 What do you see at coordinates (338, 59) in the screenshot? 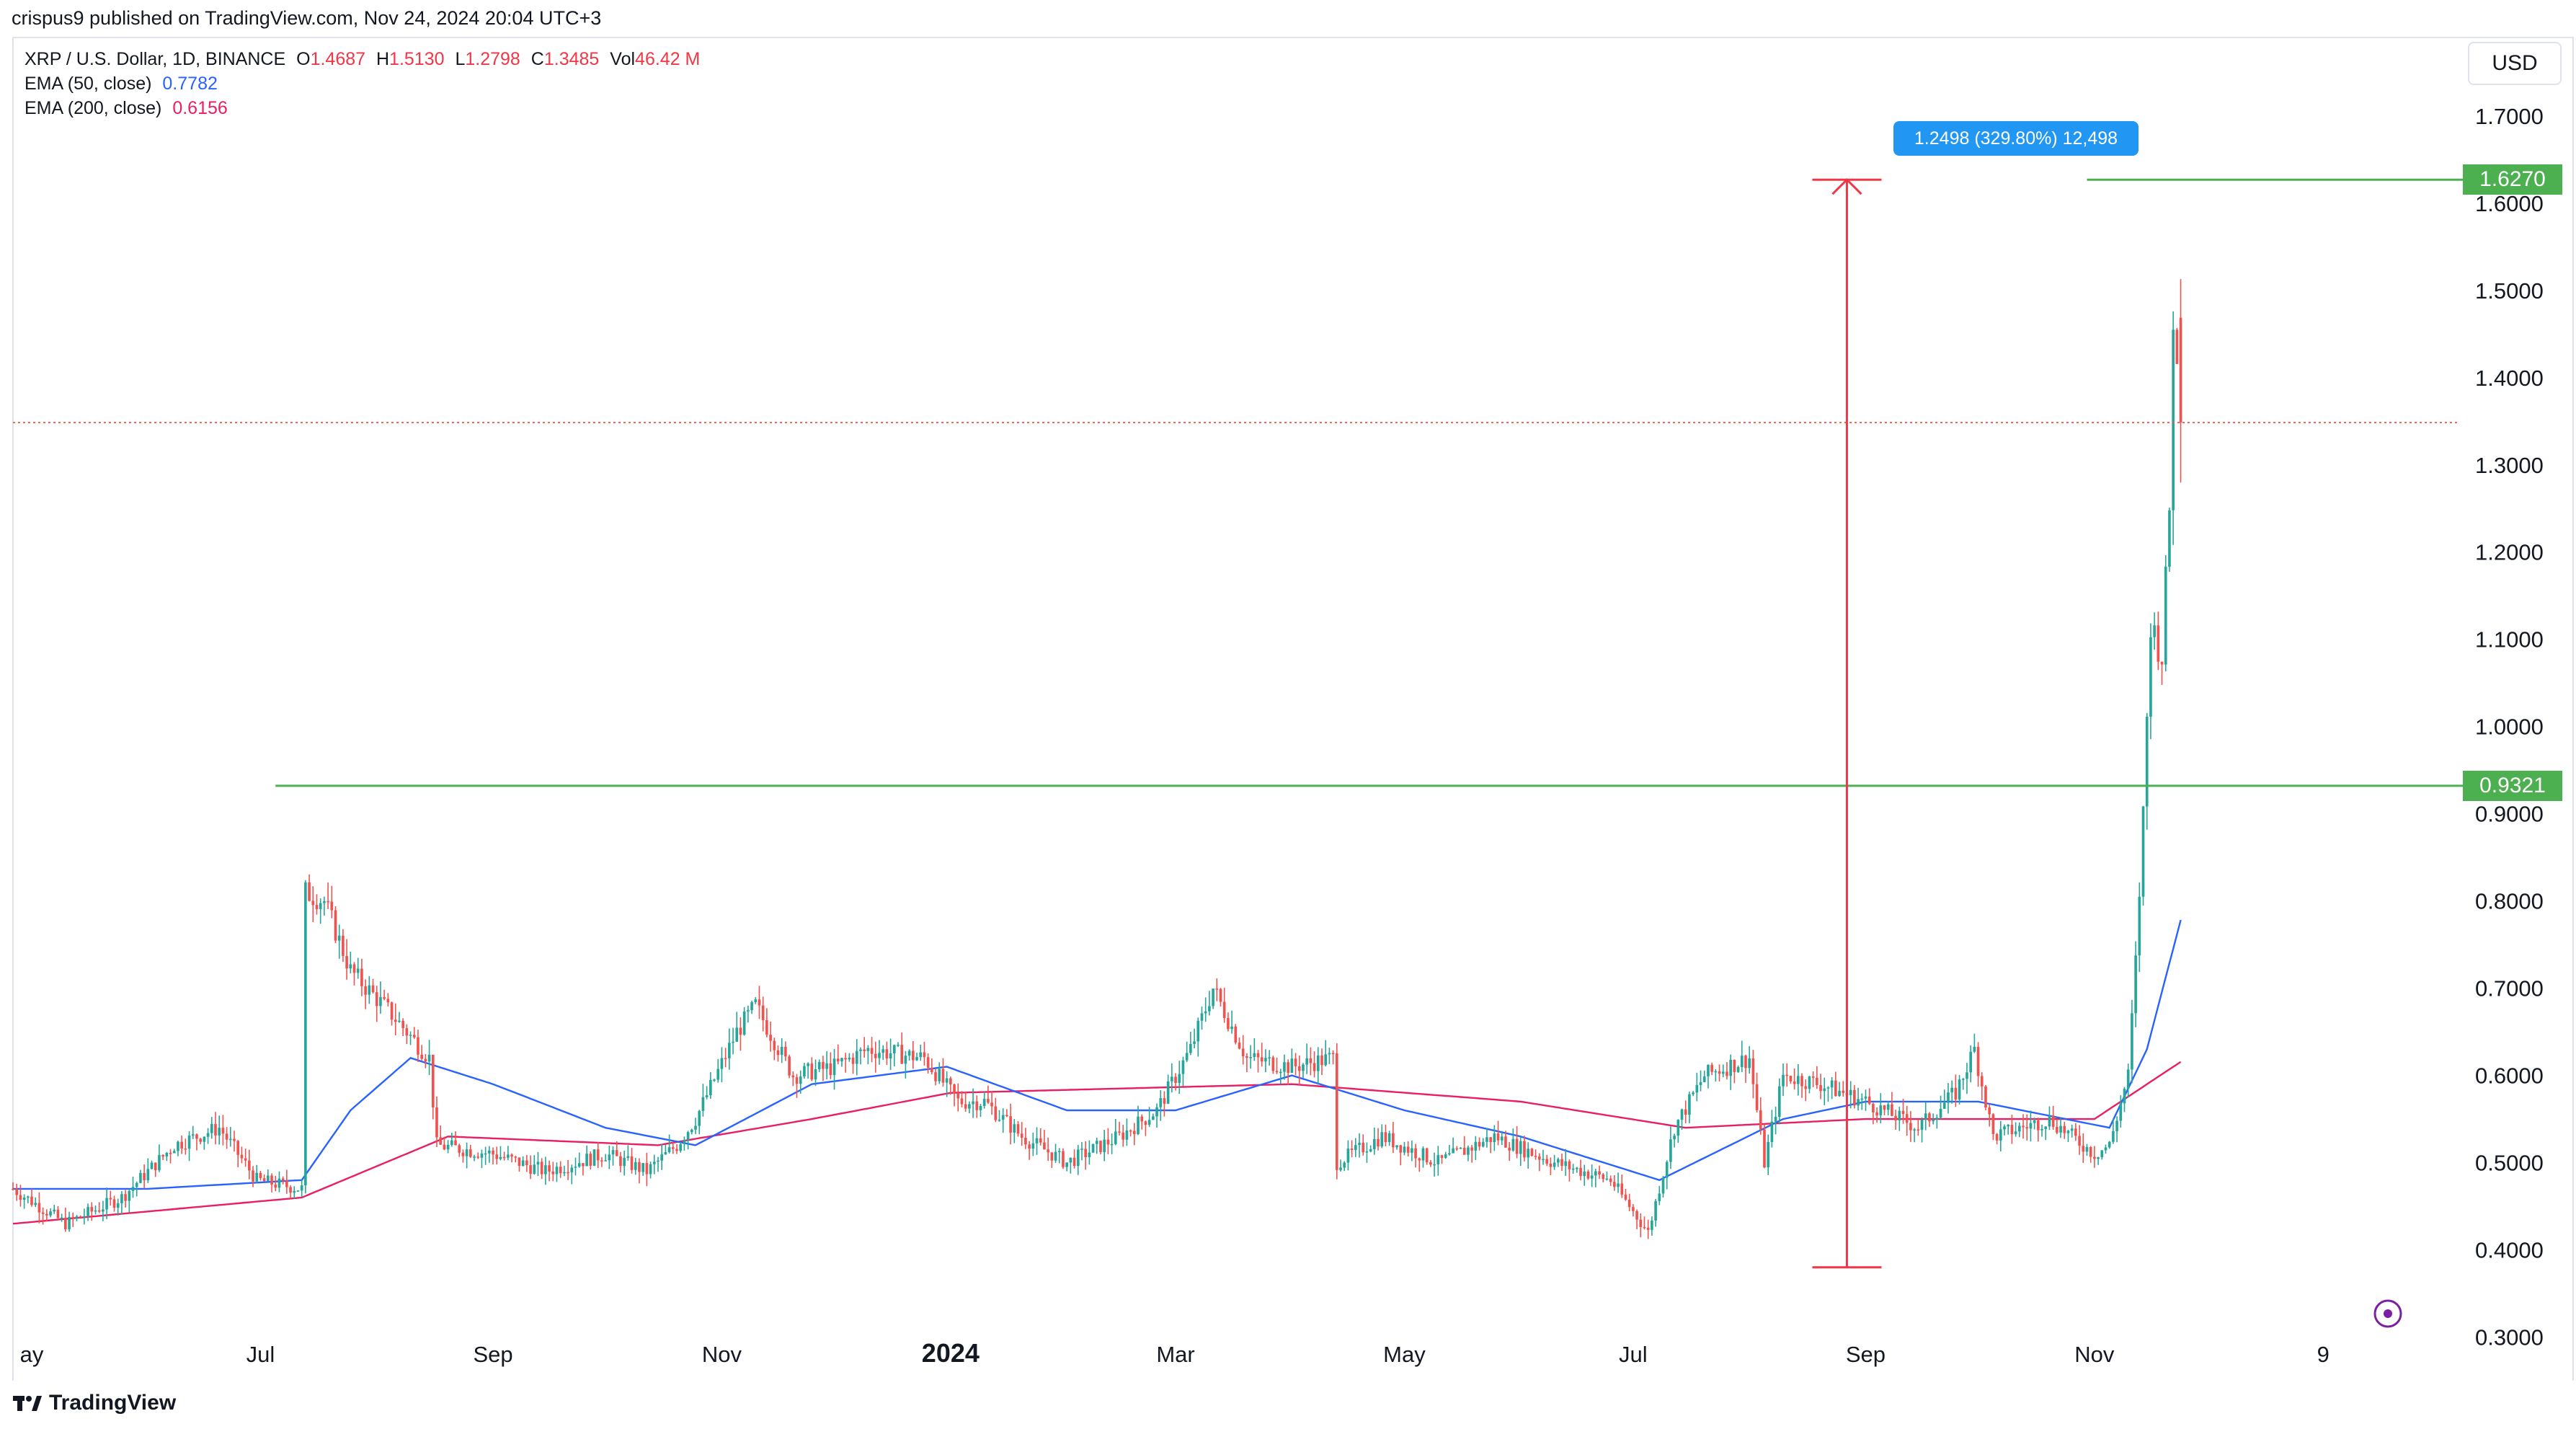
I see `legend-o-value: 1.4687` at bounding box center [338, 59].